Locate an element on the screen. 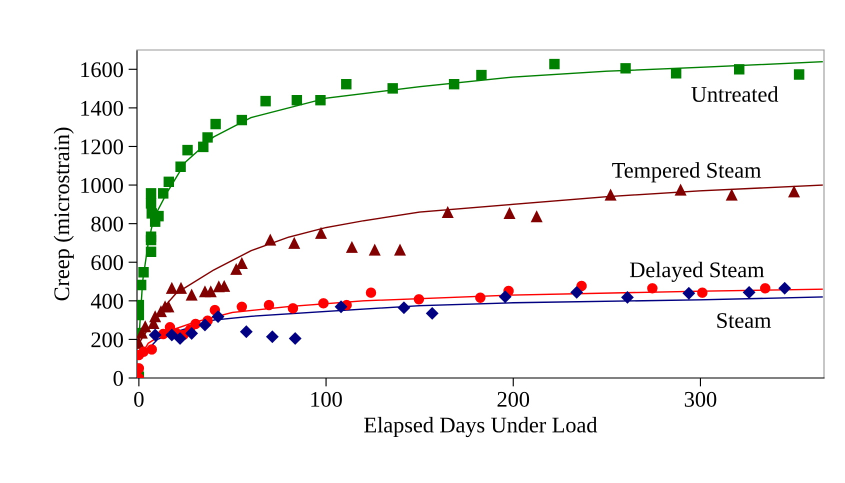  x-tick-label: 0 is located at coordinates (139, 399).